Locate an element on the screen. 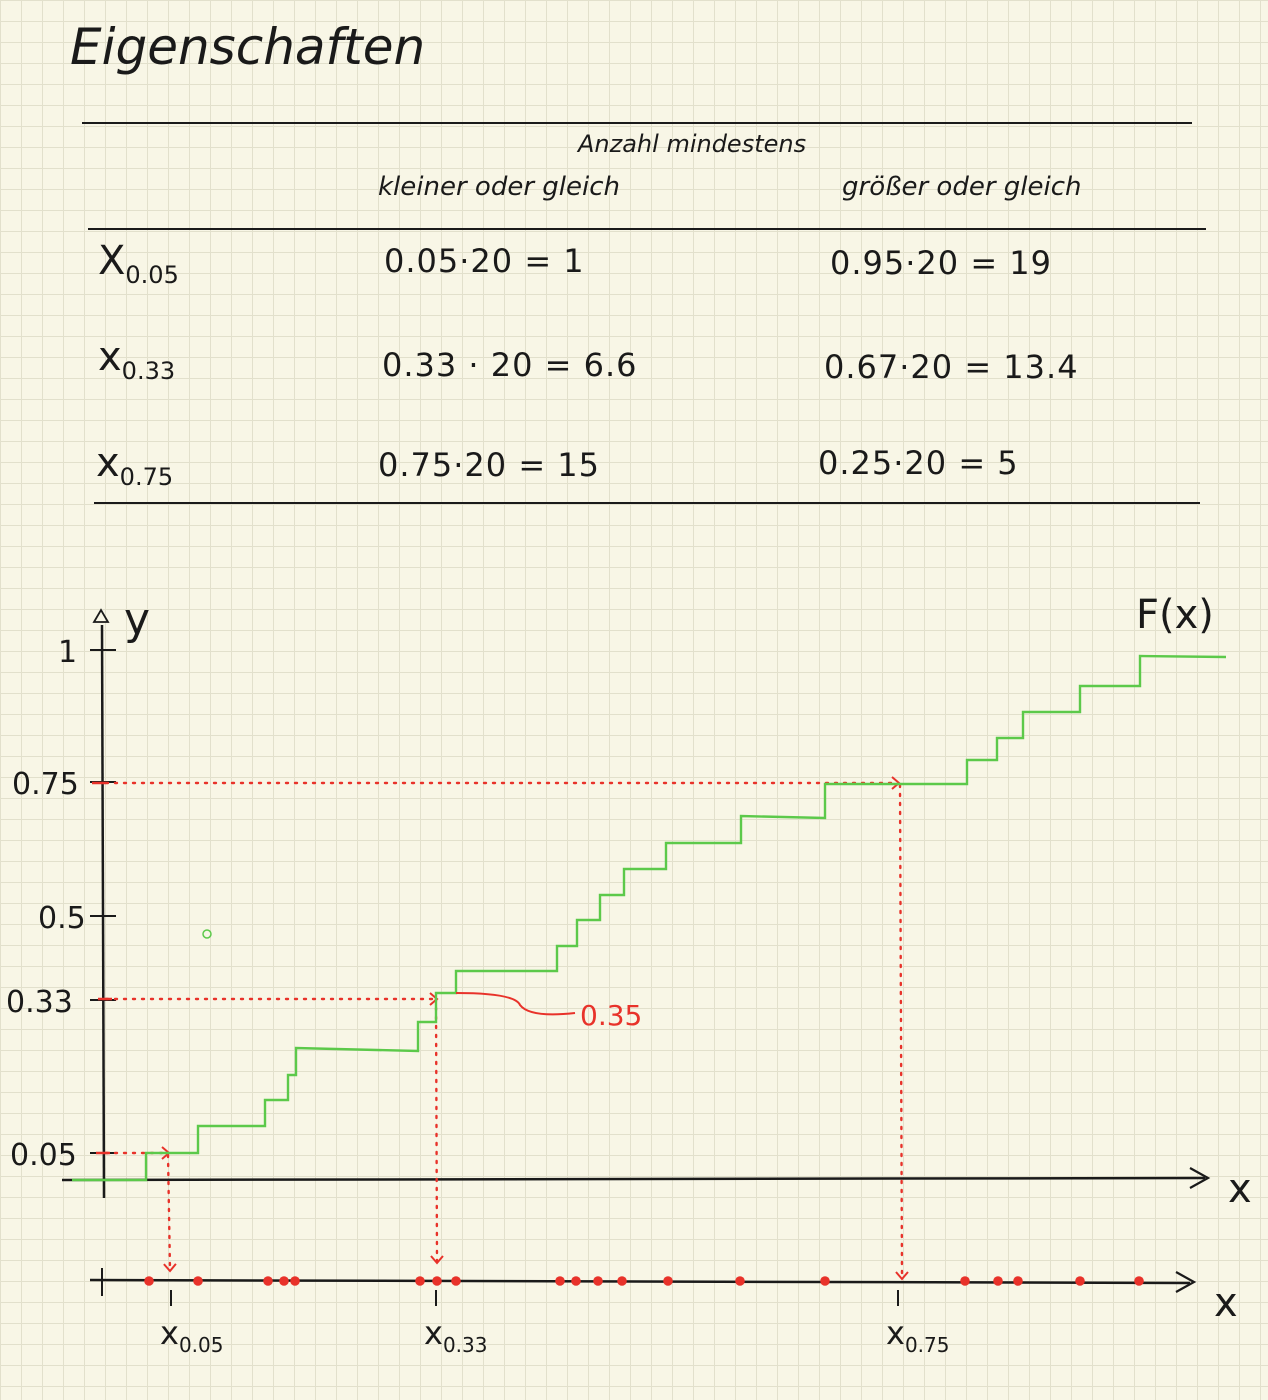 This screenshot has width=1268, height=1400. table-header-rule is located at coordinates (647, 229).